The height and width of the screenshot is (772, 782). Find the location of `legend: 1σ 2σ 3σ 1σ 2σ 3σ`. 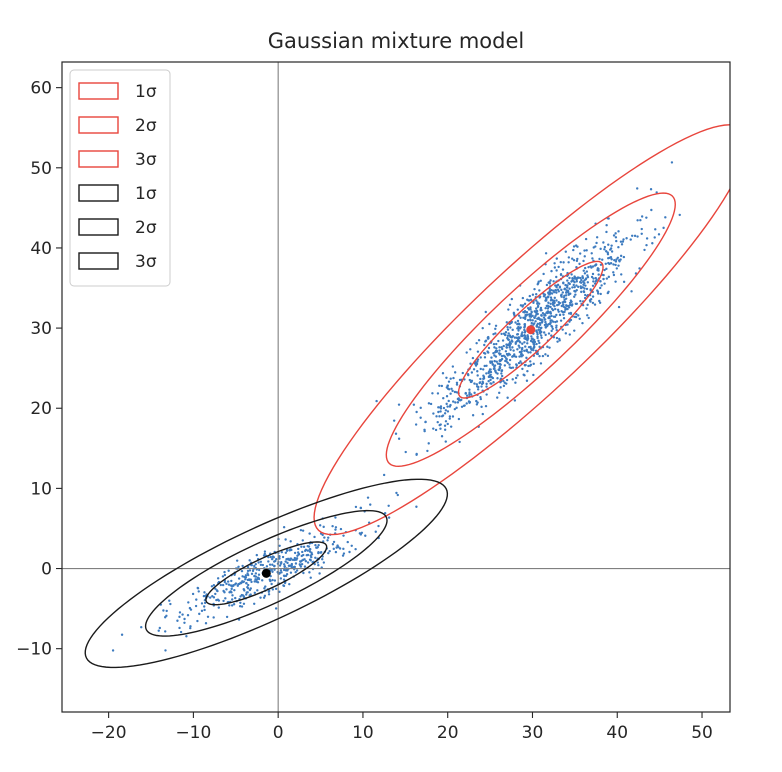

legend: 1σ 2σ 3σ 1σ 2σ 3σ is located at coordinates (120, 178).